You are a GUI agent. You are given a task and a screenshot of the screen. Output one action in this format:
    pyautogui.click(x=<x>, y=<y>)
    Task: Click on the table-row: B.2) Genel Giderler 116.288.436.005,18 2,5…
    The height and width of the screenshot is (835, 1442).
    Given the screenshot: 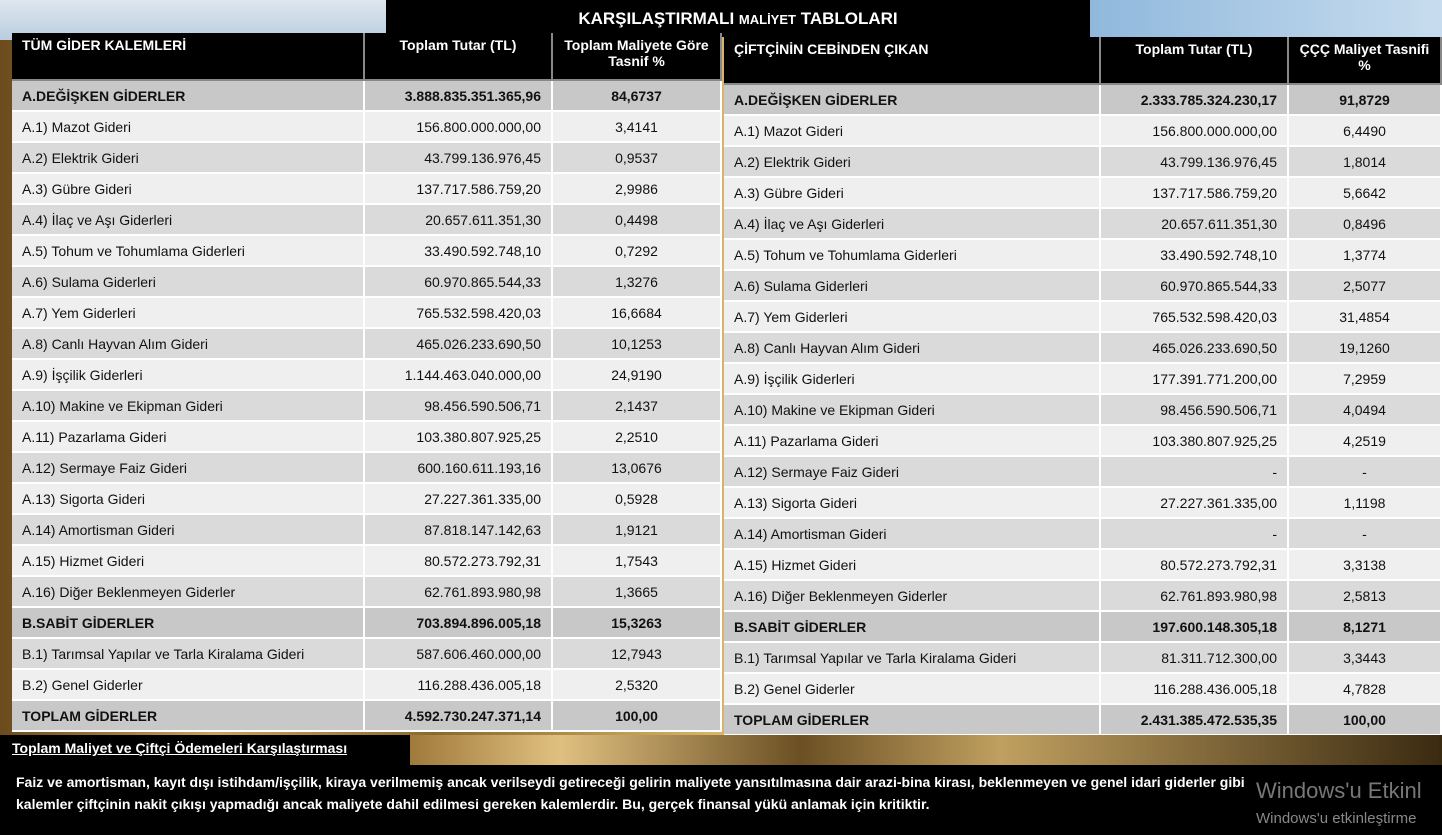 What is the action you would take?
    pyautogui.click(x=367, y=685)
    